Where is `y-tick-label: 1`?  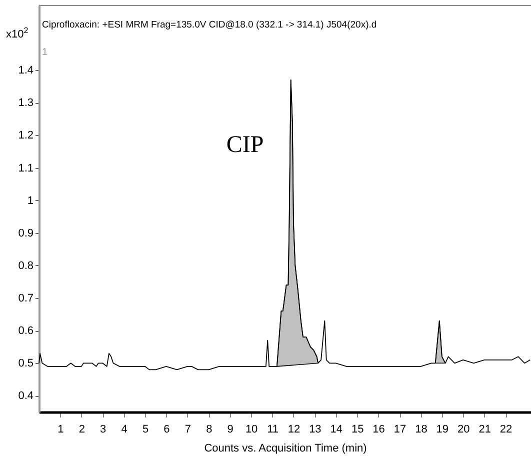 y-tick-label: 1 is located at coordinates (30, 200).